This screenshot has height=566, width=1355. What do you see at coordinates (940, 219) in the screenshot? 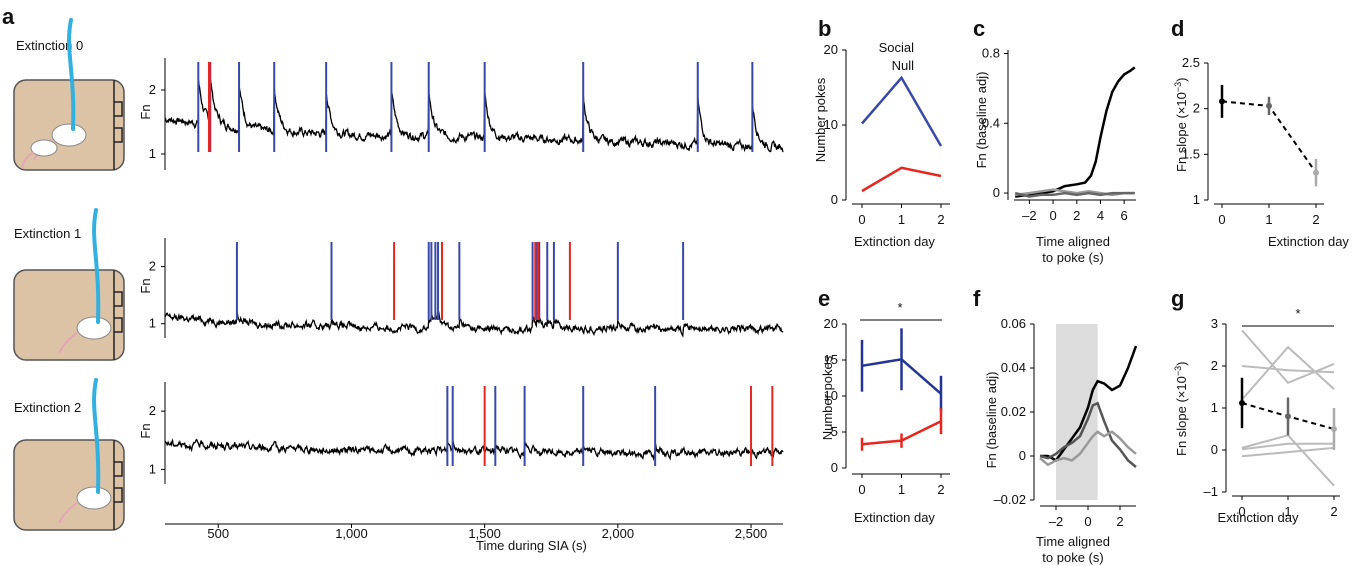
I see `panel-b-x-tick-label: 2` at bounding box center [940, 219].